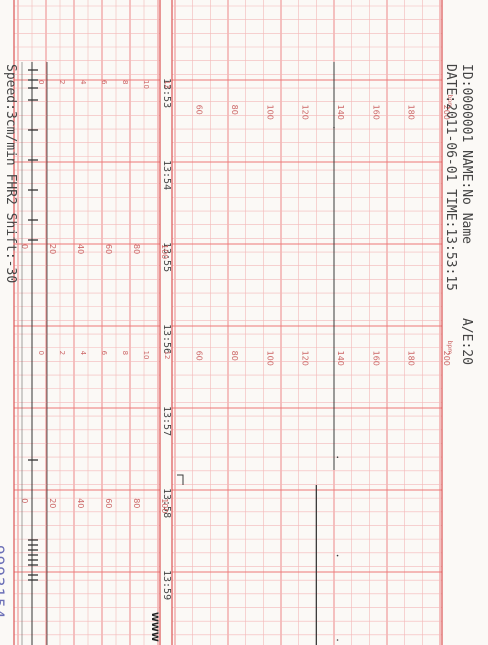 The width and height of the screenshot is (488, 645). Describe the element at coordinates (166, 93) in the screenshot. I see `time-tick-label: 13:53` at that location.